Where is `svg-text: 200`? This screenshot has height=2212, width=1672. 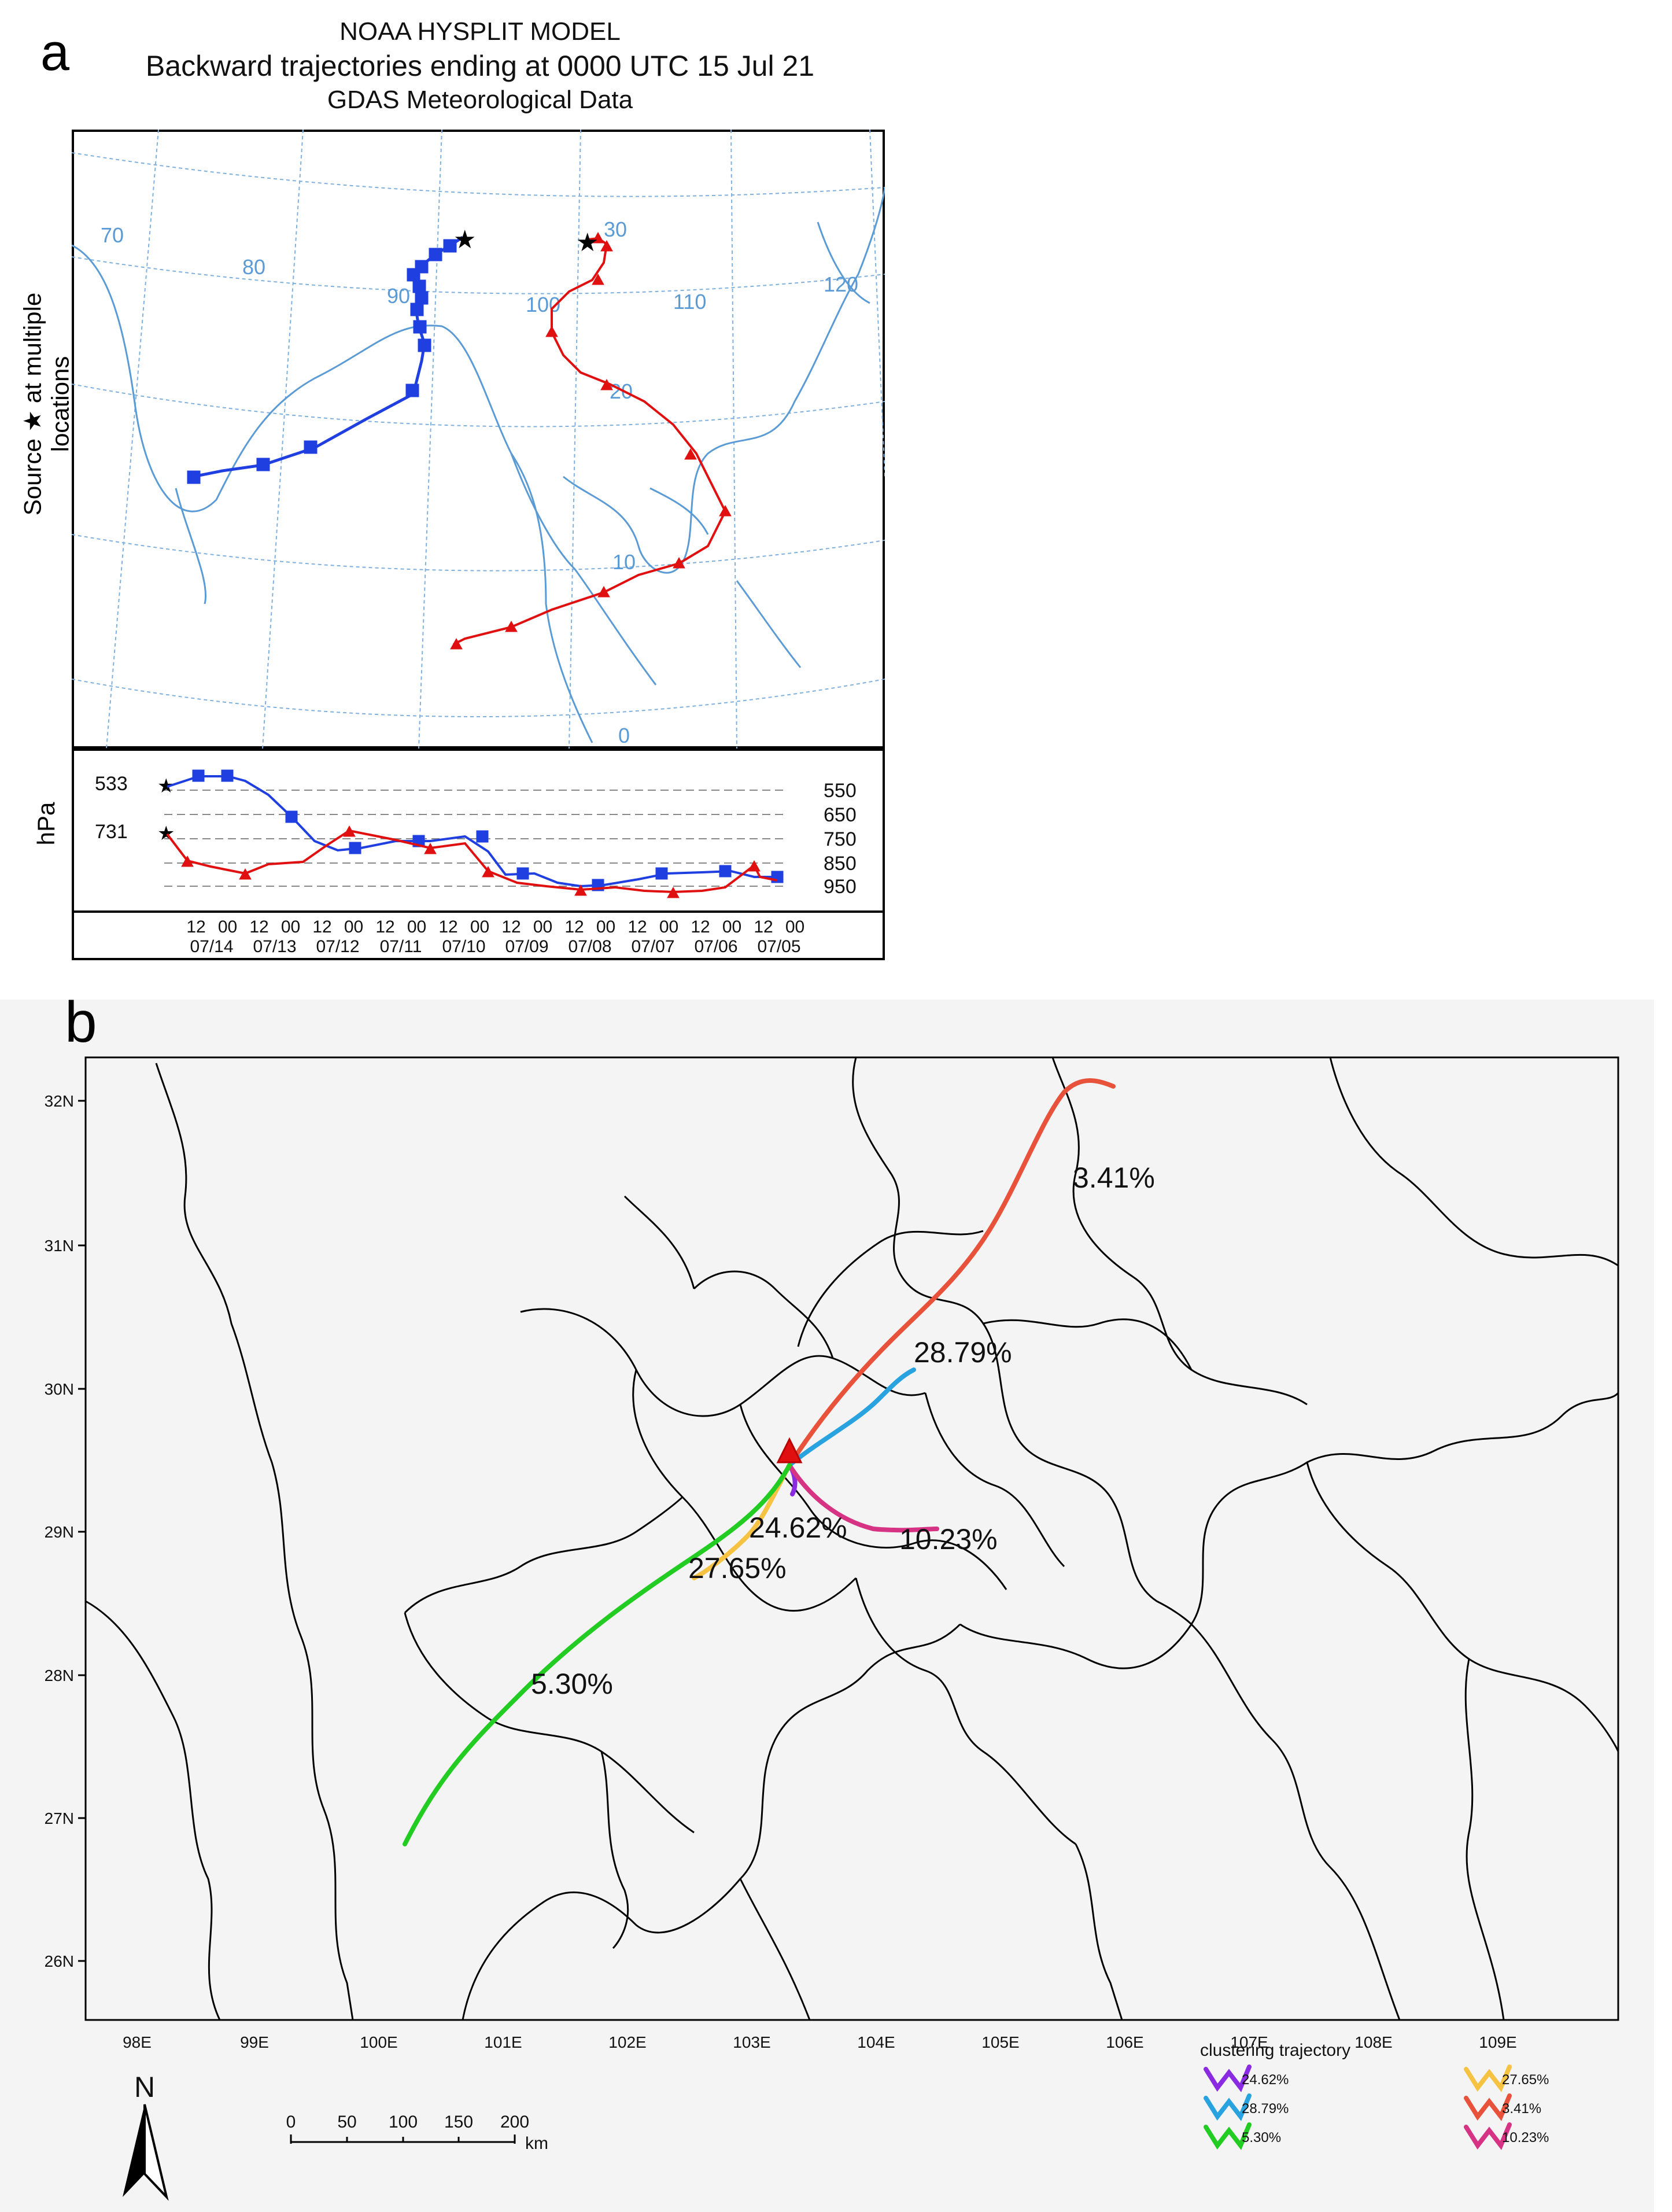
svg-text: 200 is located at coordinates (514, 2122).